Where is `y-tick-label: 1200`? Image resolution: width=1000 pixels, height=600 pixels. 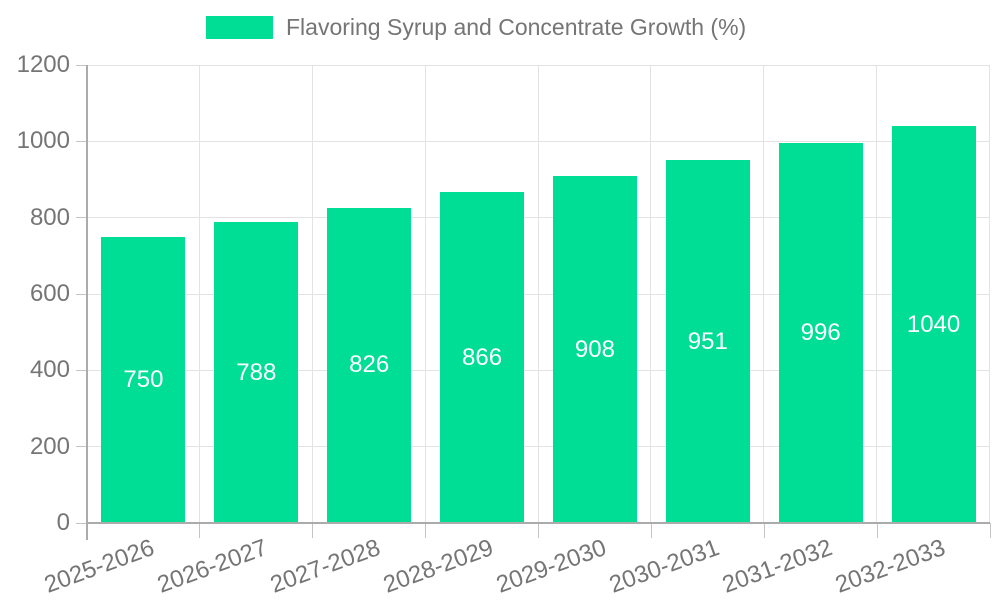
y-tick-label: 1200 is located at coordinates (43, 64).